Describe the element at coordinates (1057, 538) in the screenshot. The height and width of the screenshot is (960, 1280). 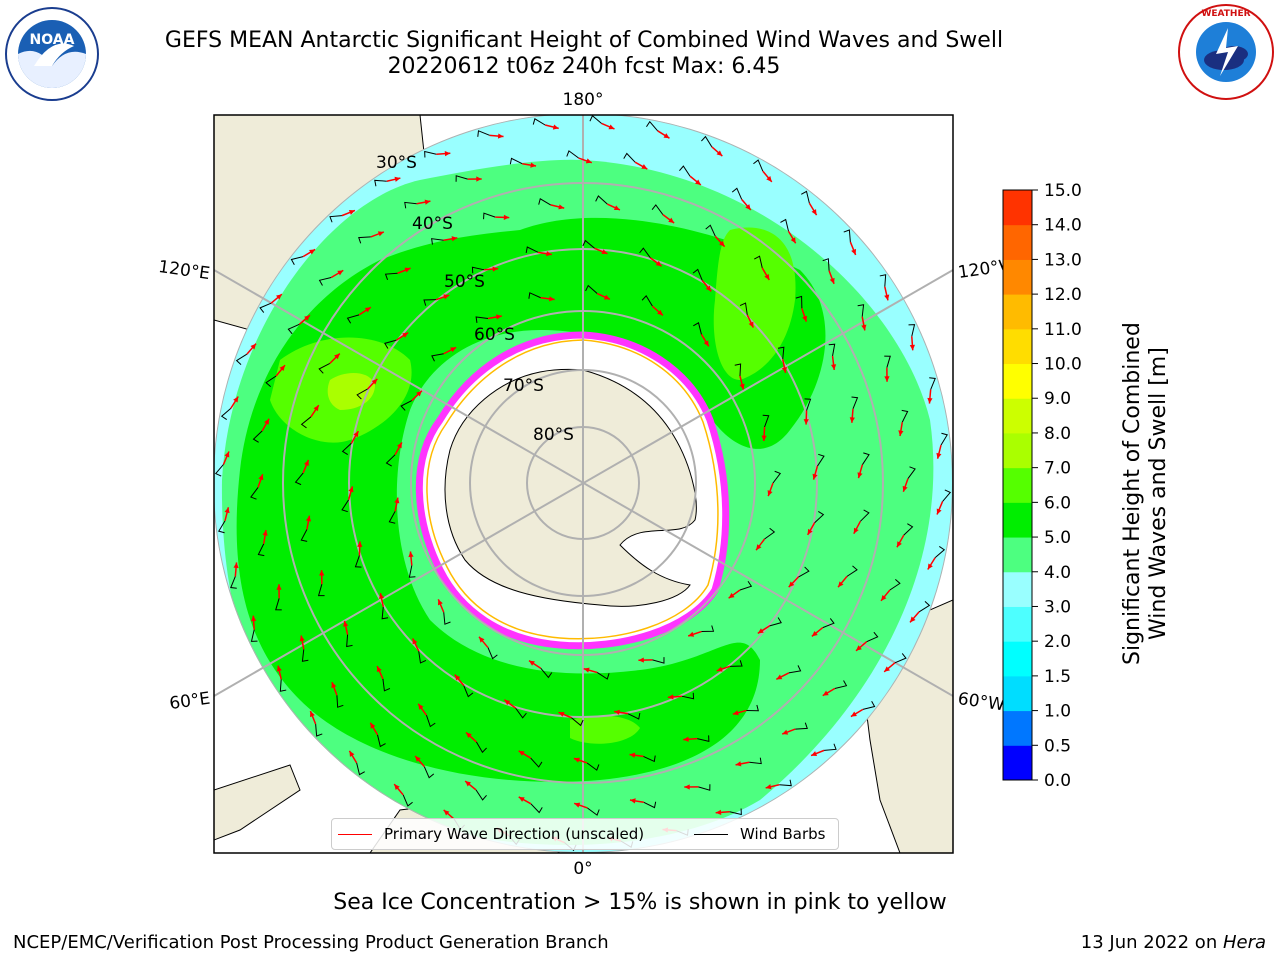
I see `colorbar-tick-label: 5.0` at that location.